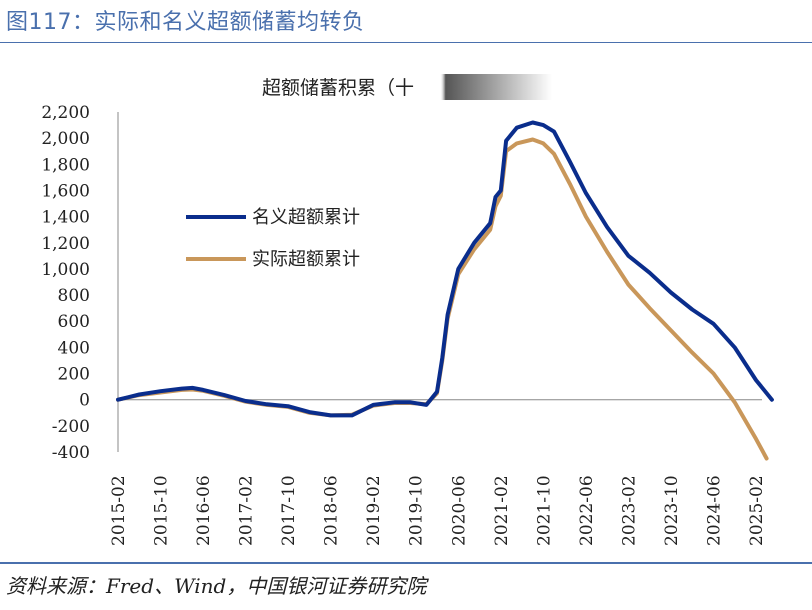 The height and width of the screenshot is (610, 812). Describe the element at coordinates (306, 217) in the screenshot. I see `legend-label-nominal: 名义超额累计` at that location.